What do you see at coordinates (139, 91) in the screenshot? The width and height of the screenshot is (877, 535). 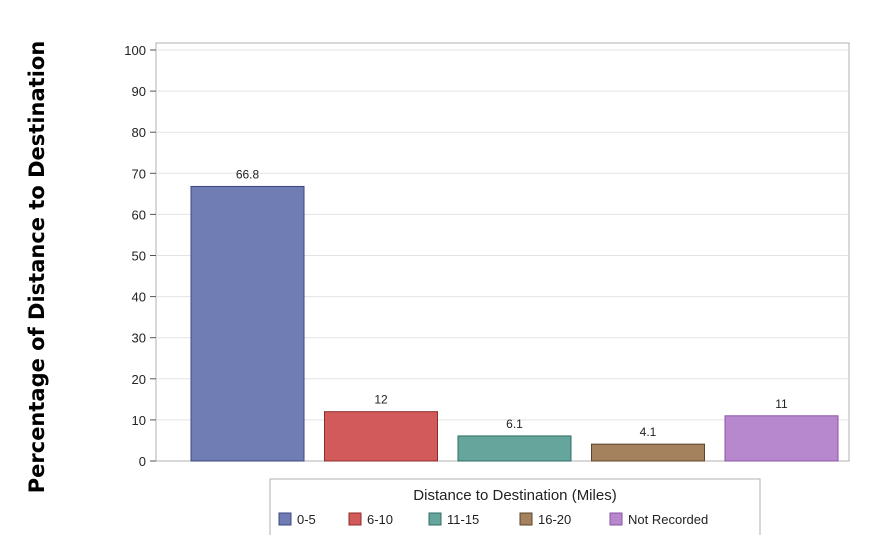 I see `y-tick-label: 90` at bounding box center [139, 91].